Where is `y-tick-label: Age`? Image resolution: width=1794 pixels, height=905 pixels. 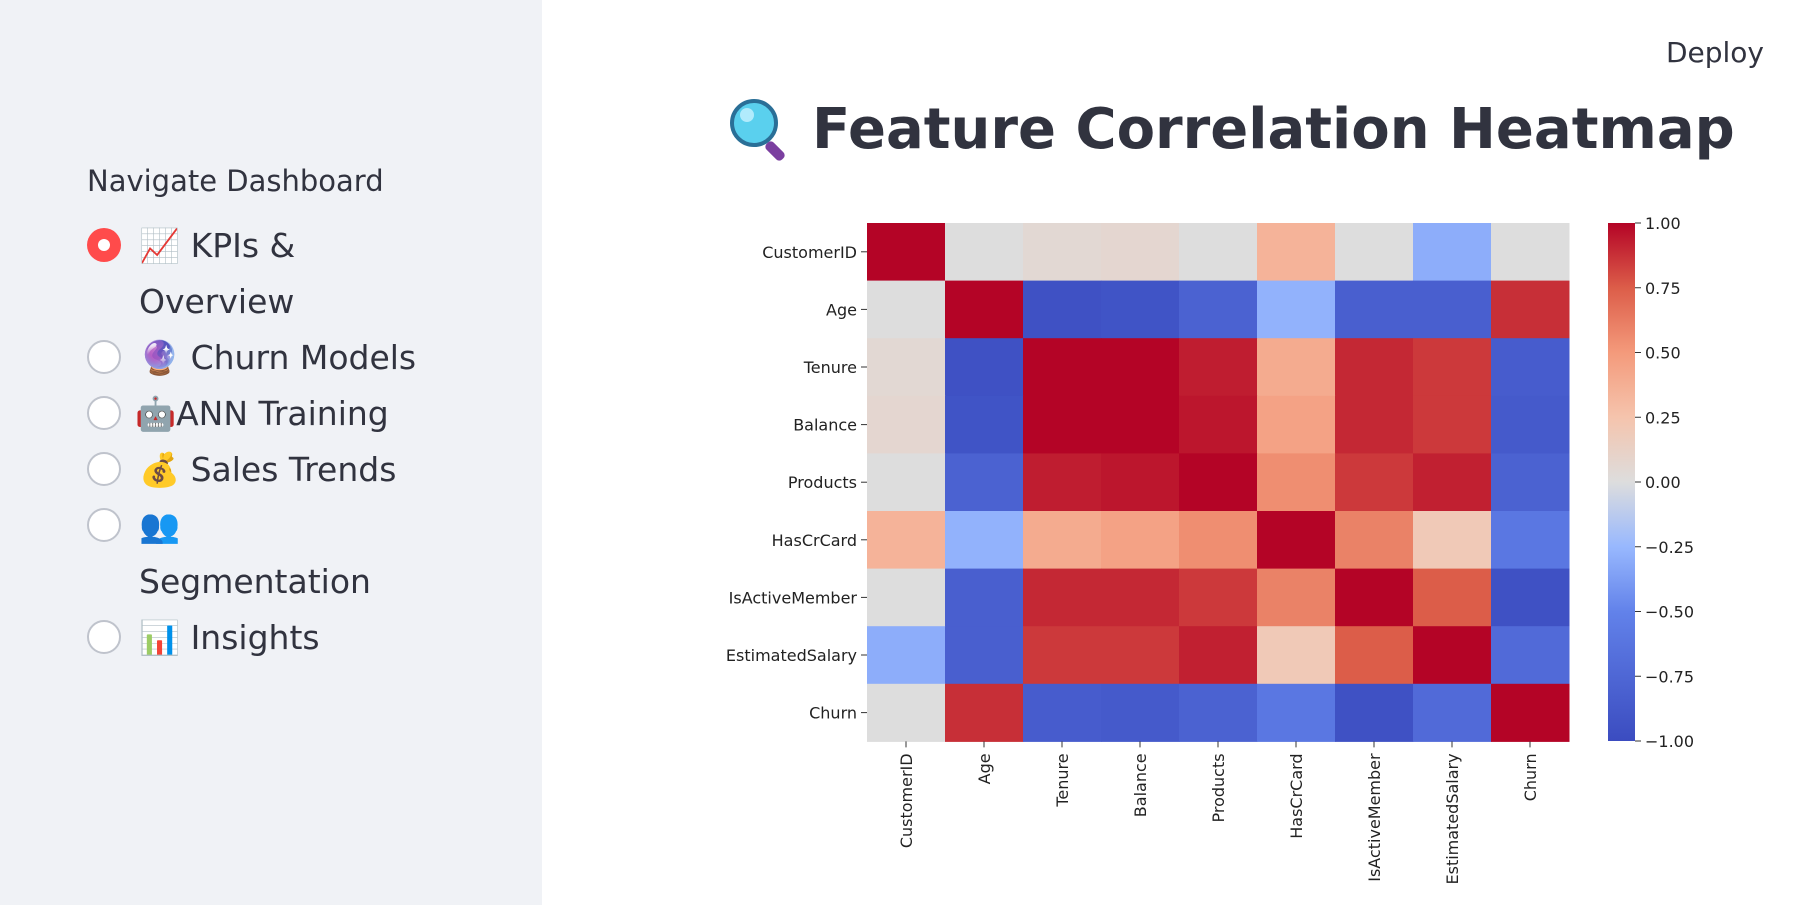 y-tick-label: Age is located at coordinates (841, 309).